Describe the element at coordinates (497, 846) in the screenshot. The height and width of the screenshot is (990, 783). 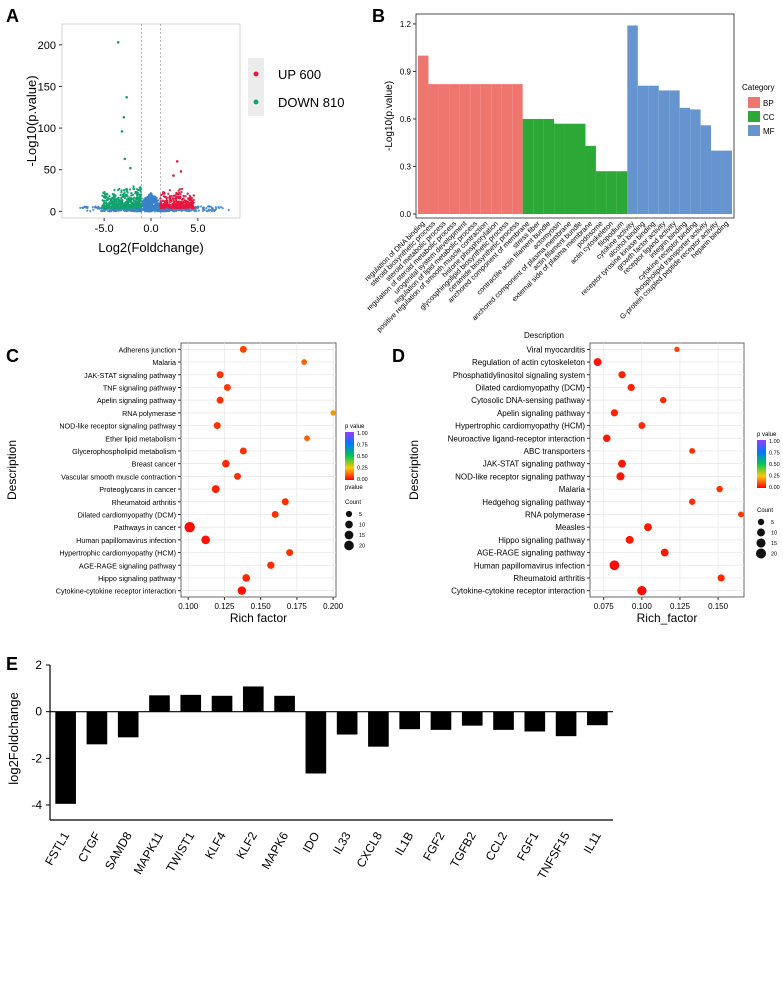
I see `category-label: CCL2` at that location.